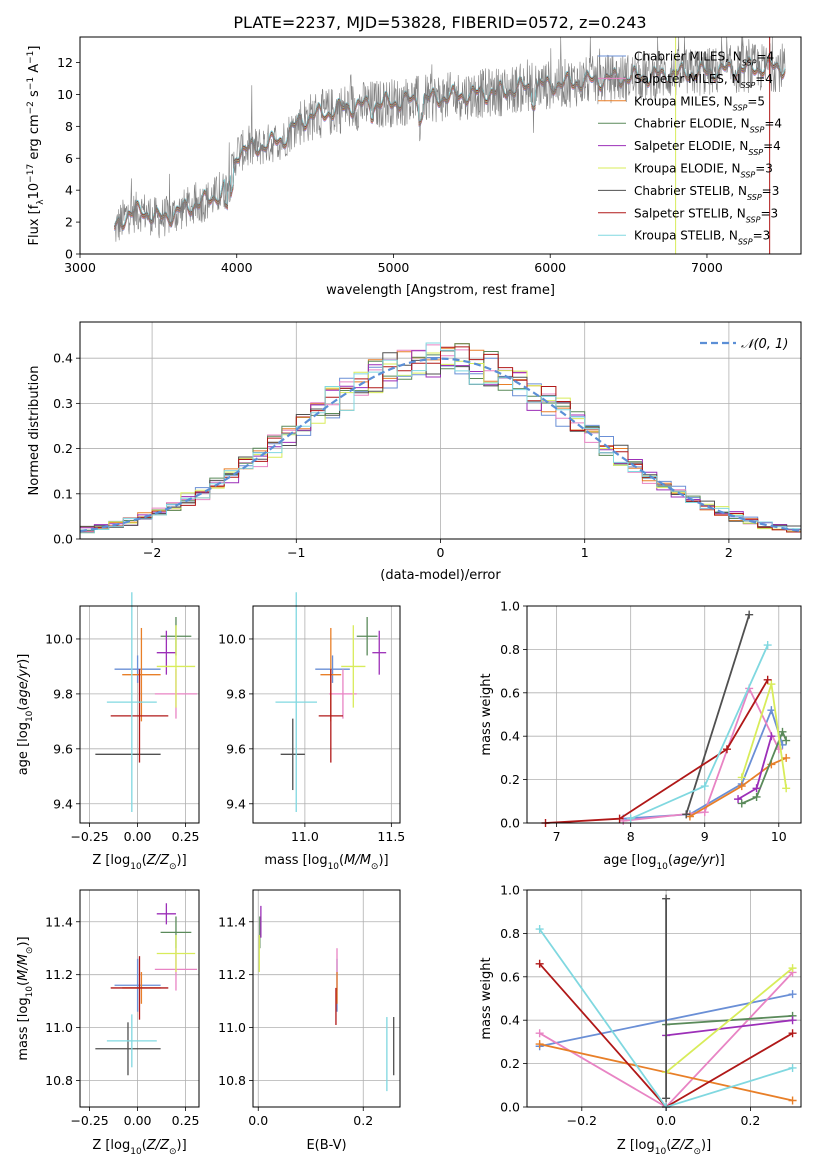  I want to click on legend-nssp: =5, so click(756, 101).